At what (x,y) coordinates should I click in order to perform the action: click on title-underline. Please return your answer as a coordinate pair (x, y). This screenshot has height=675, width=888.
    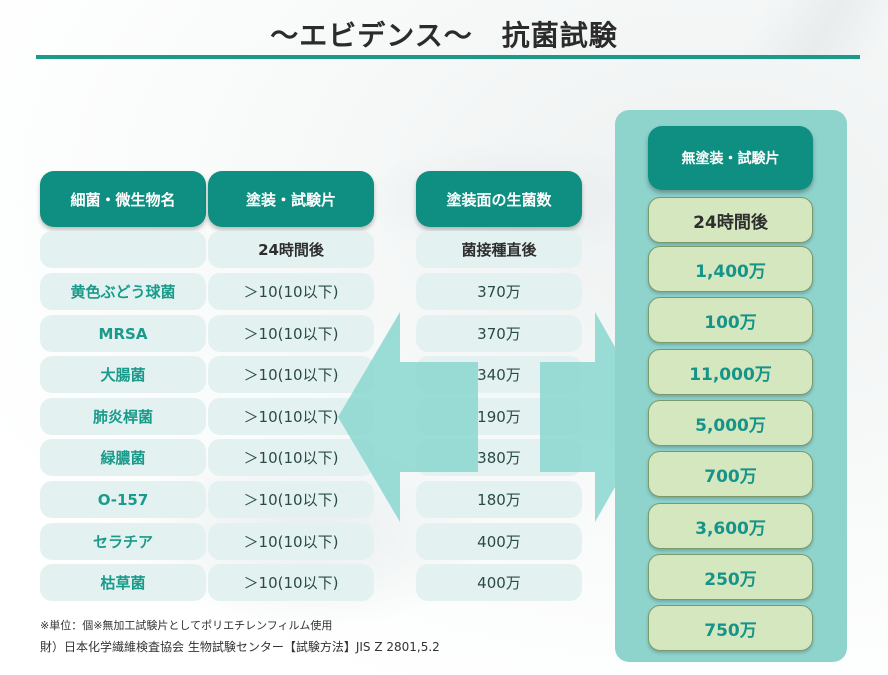
    Looking at the image, I should click on (448, 57).